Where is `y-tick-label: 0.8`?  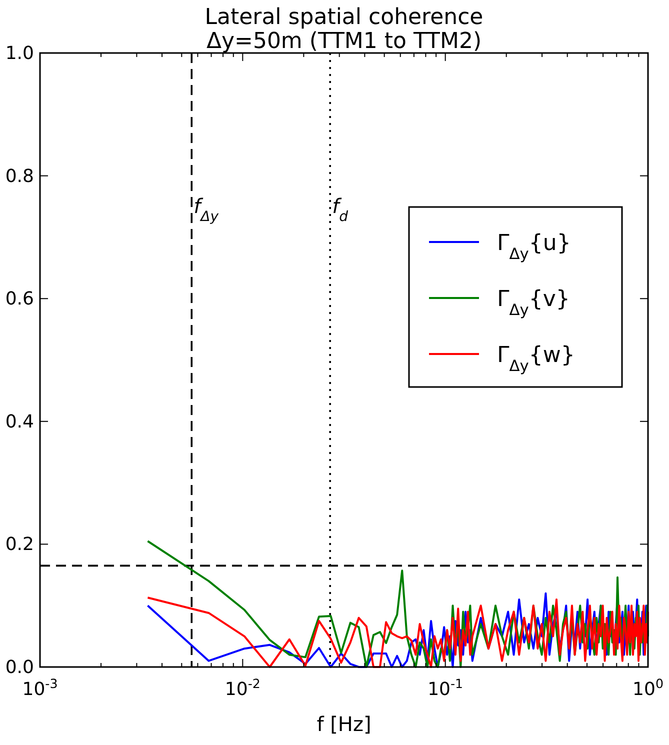 y-tick-label: 0.8 is located at coordinates (19, 176).